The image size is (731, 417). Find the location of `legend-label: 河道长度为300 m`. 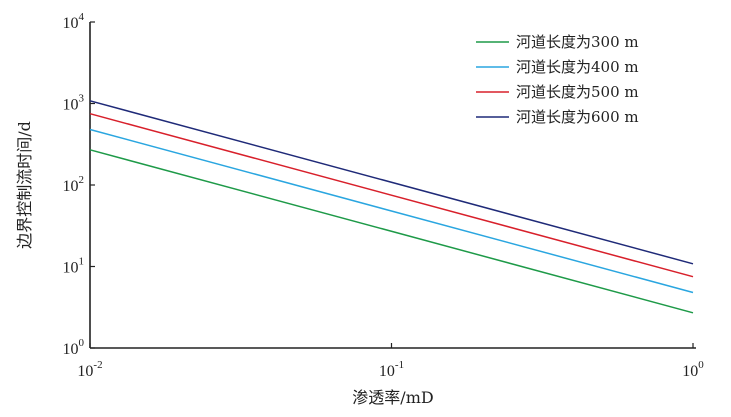

legend-label: 河道长度为300 m is located at coordinates (577, 42).